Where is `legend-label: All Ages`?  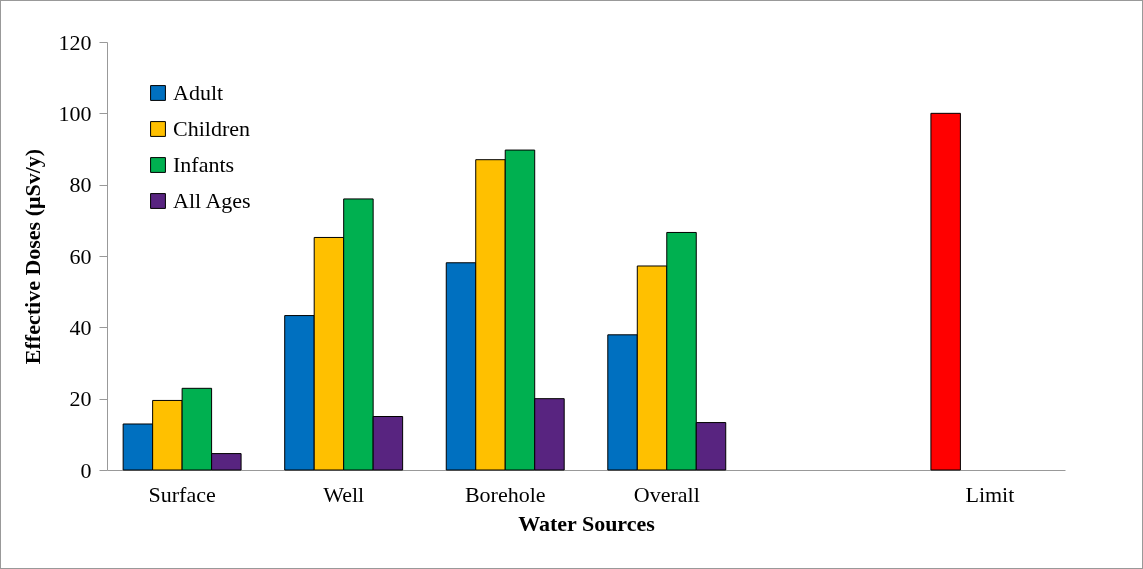 legend-label: All Ages is located at coordinates (212, 200).